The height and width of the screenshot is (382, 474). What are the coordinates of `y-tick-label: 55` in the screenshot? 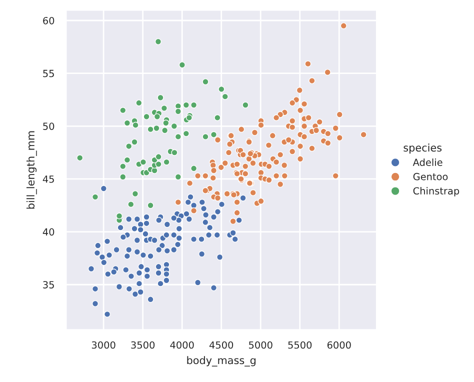 It's located at (48, 74).